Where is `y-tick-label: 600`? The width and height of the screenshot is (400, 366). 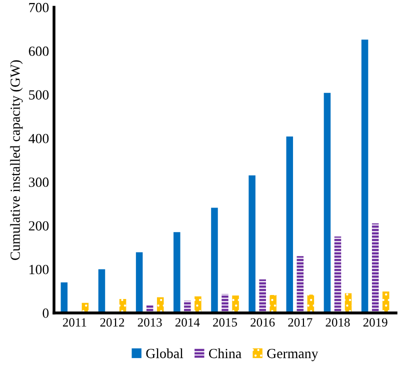 y-tick-label: 600 is located at coordinates (38, 51).